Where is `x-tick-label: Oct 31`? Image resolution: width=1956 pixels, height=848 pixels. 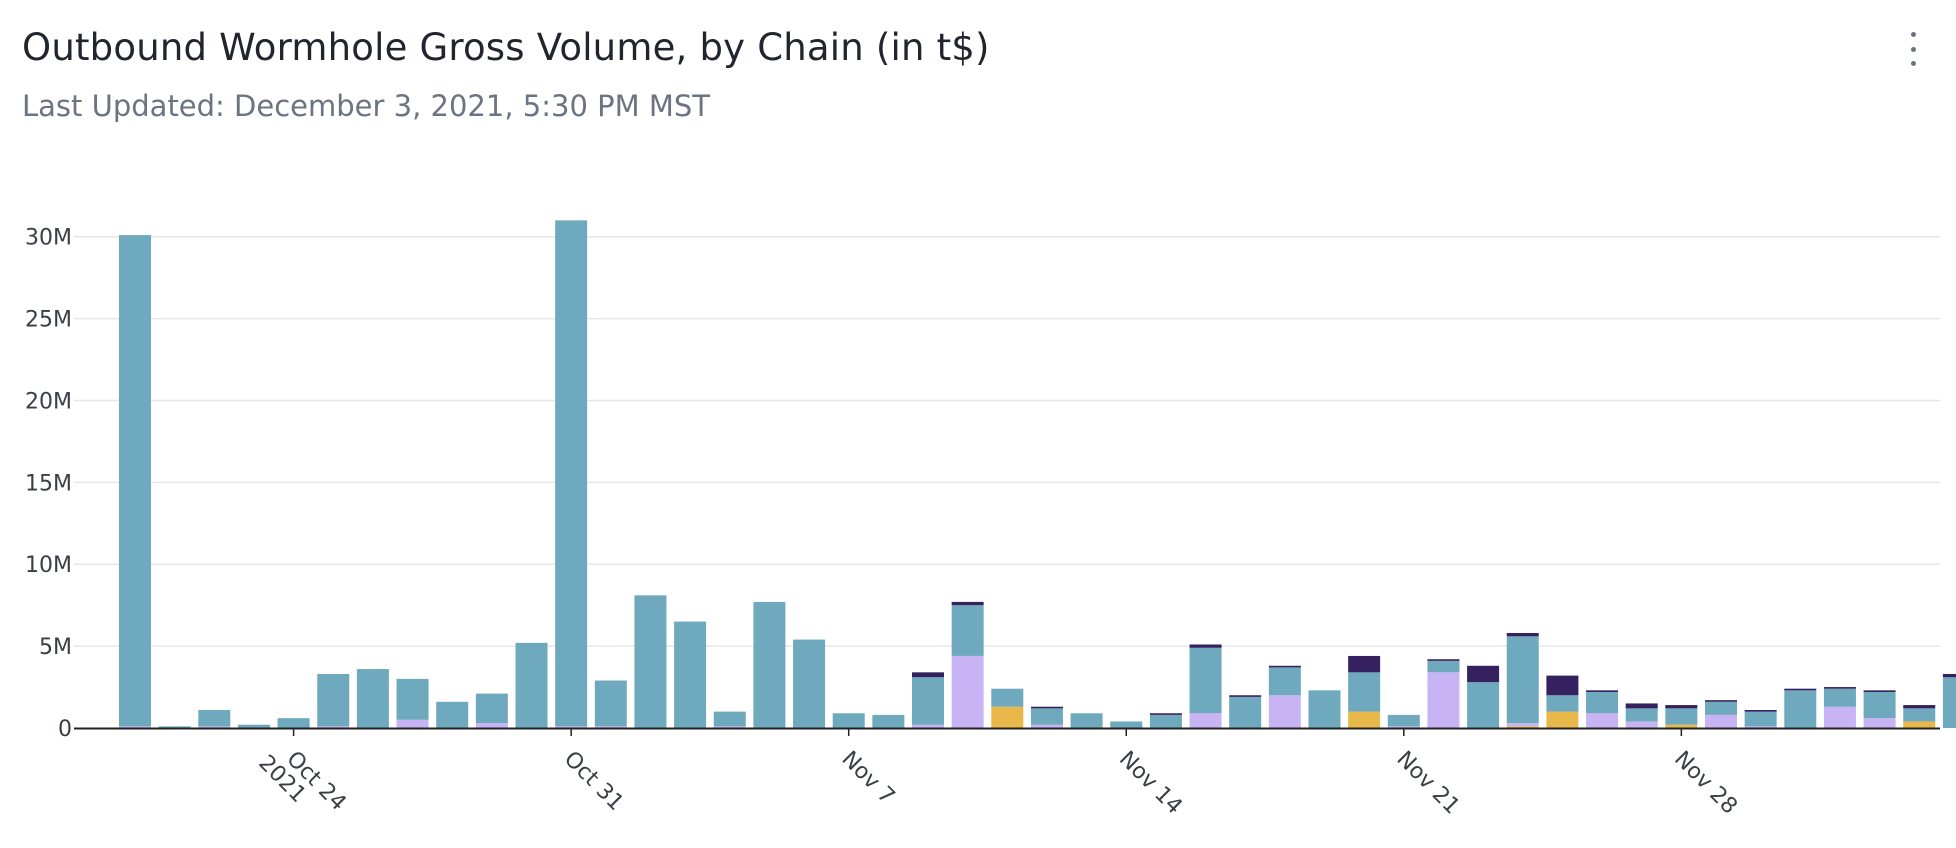
x-tick-label: Oct 31 is located at coordinates (593, 781).